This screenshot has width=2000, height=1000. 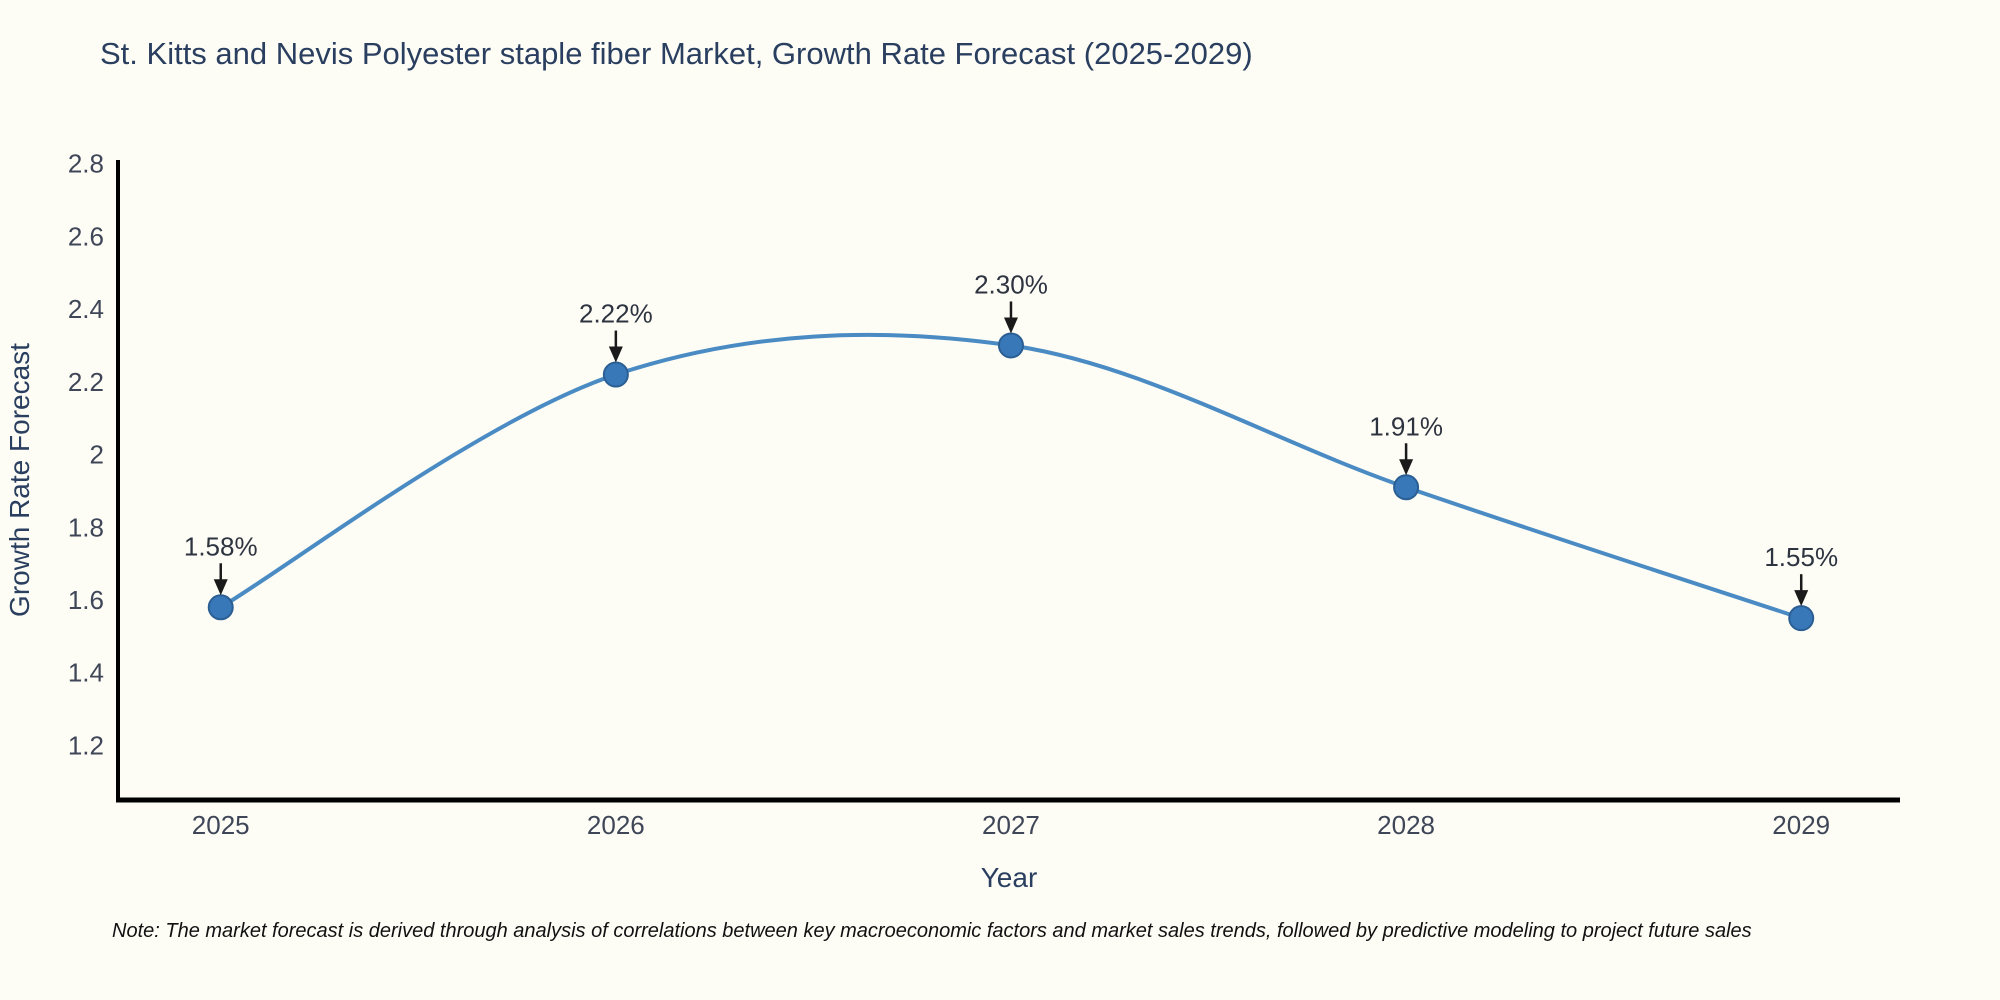 What do you see at coordinates (86, 309) in the screenshot?
I see `y-tick-label: 2.4` at bounding box center [86, 309].